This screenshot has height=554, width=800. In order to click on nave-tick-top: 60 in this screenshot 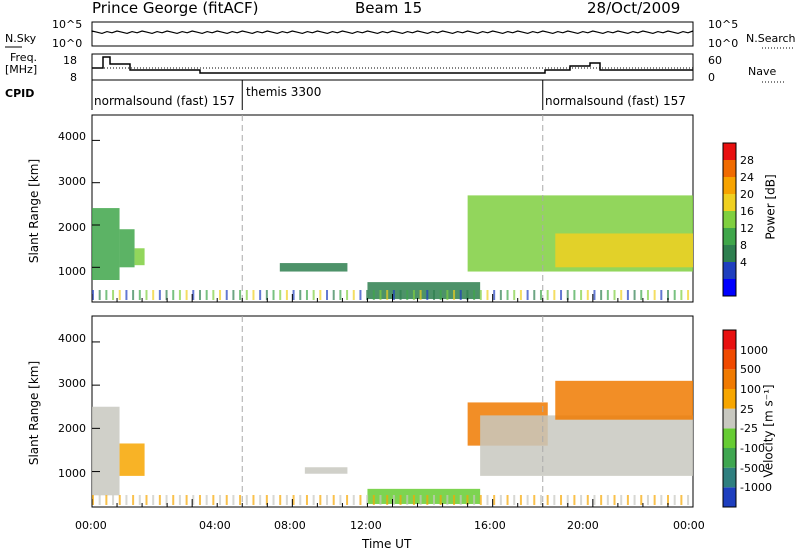, I will do `click(715, 60)`.